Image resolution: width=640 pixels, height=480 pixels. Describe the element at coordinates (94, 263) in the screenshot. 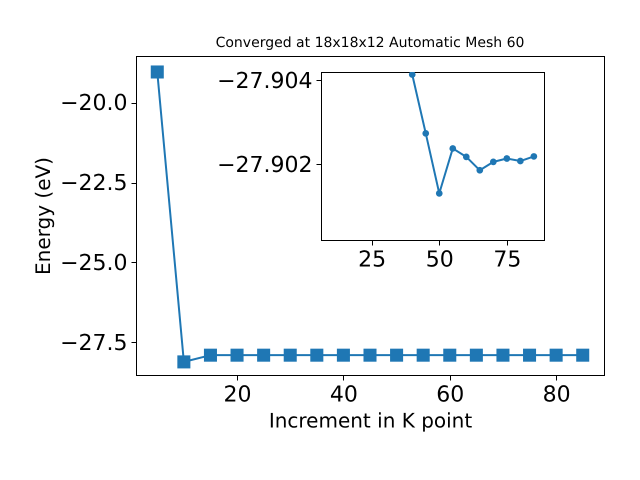

I see `y-tick-label: −25.0` at that location.